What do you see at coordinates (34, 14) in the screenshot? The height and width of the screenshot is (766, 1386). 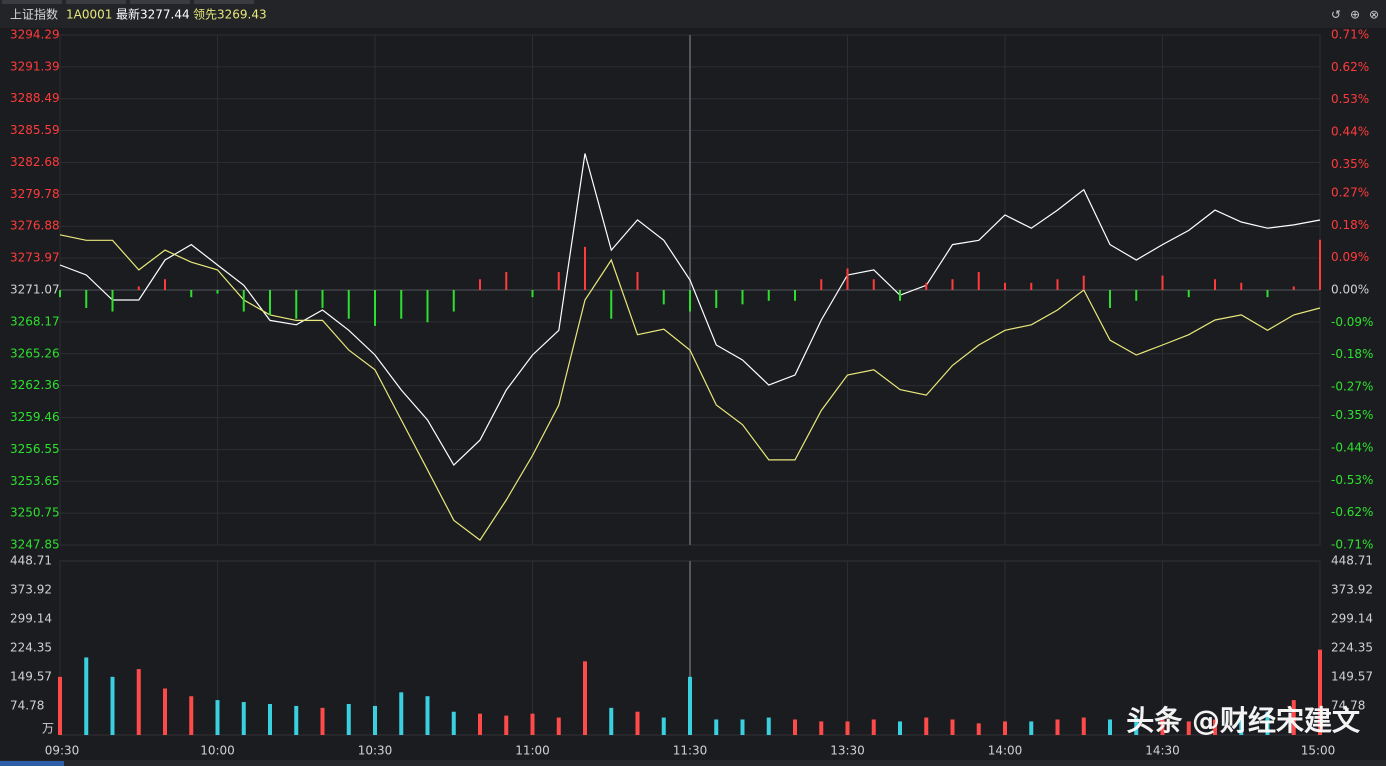 I see `index-name: 上证指数` at bounding box center [34, 14].